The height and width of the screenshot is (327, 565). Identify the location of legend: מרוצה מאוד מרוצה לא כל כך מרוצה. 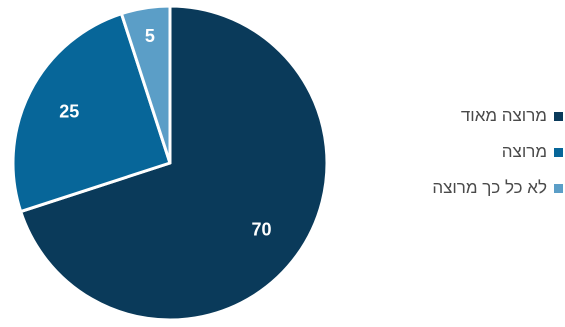
(479, 160).